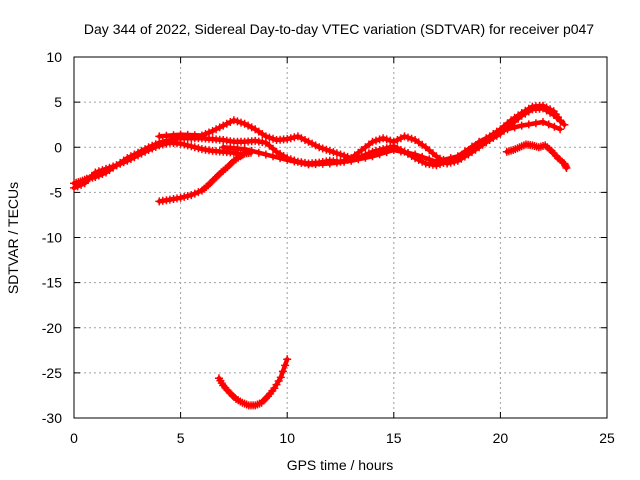 This screenshot has height=480, width=640. Describe the element at coordinates (340, 465) in the screenshot. I see `x-axis-label: GPS time / hours` at that location.